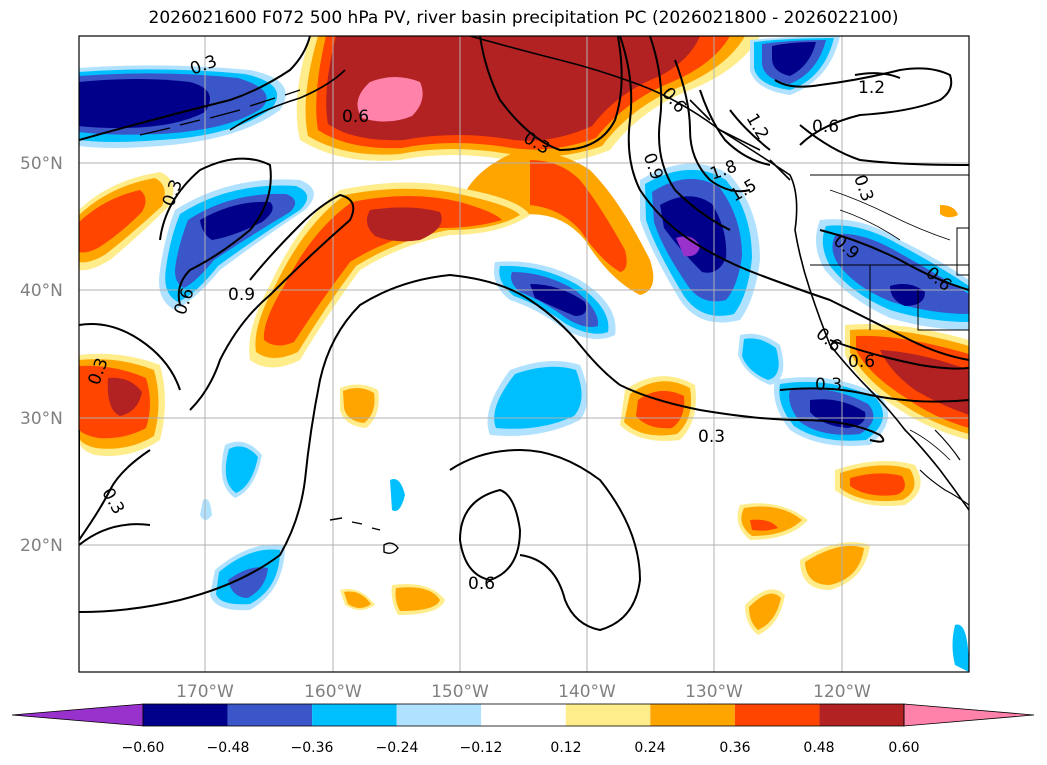  Describe the element at coordinates (397, 748) in the screenshot. I see `colorbar-tick-label: −0.24` at that location.